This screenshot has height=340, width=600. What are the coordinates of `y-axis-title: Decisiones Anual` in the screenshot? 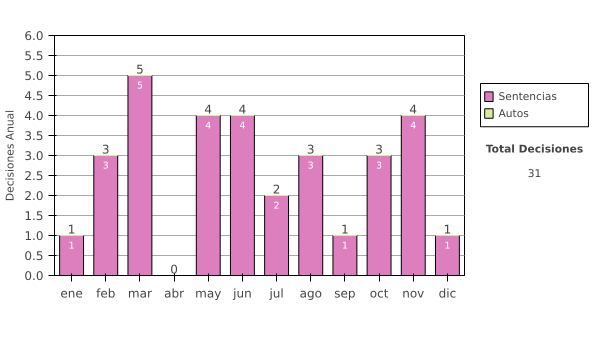 It's located at (9, 156).